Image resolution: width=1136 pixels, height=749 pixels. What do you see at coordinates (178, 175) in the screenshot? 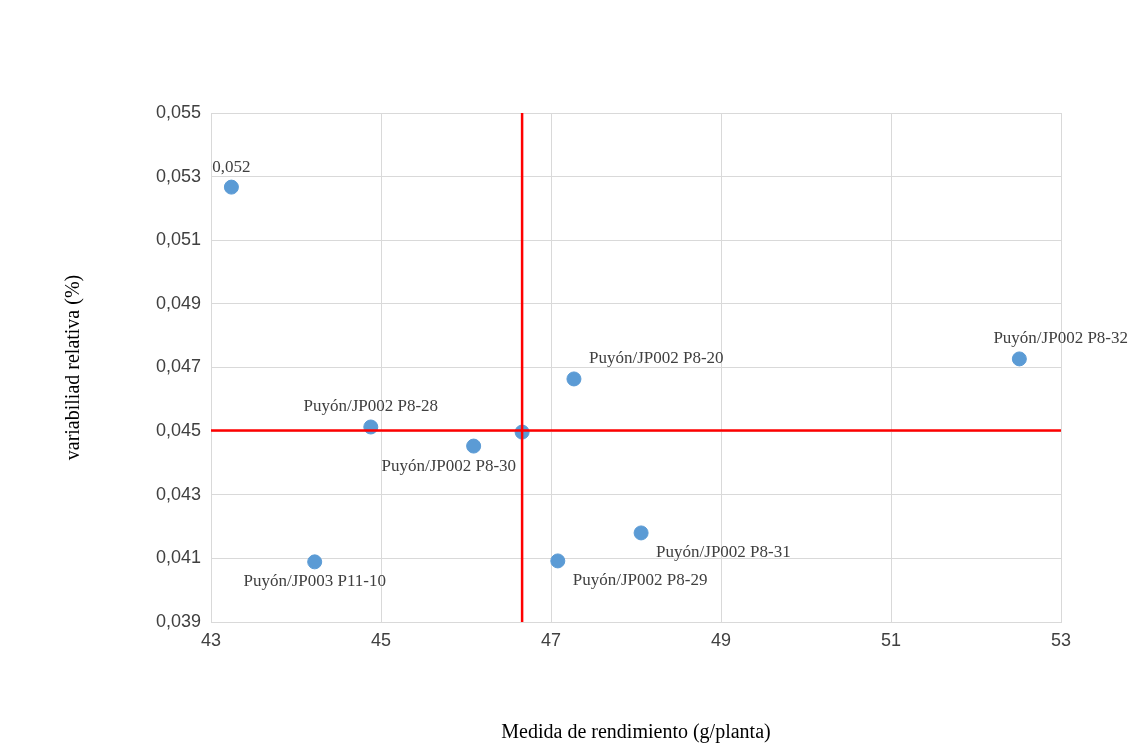
I see `y-tick-label: 0,053` at bounding box center [178, 175].